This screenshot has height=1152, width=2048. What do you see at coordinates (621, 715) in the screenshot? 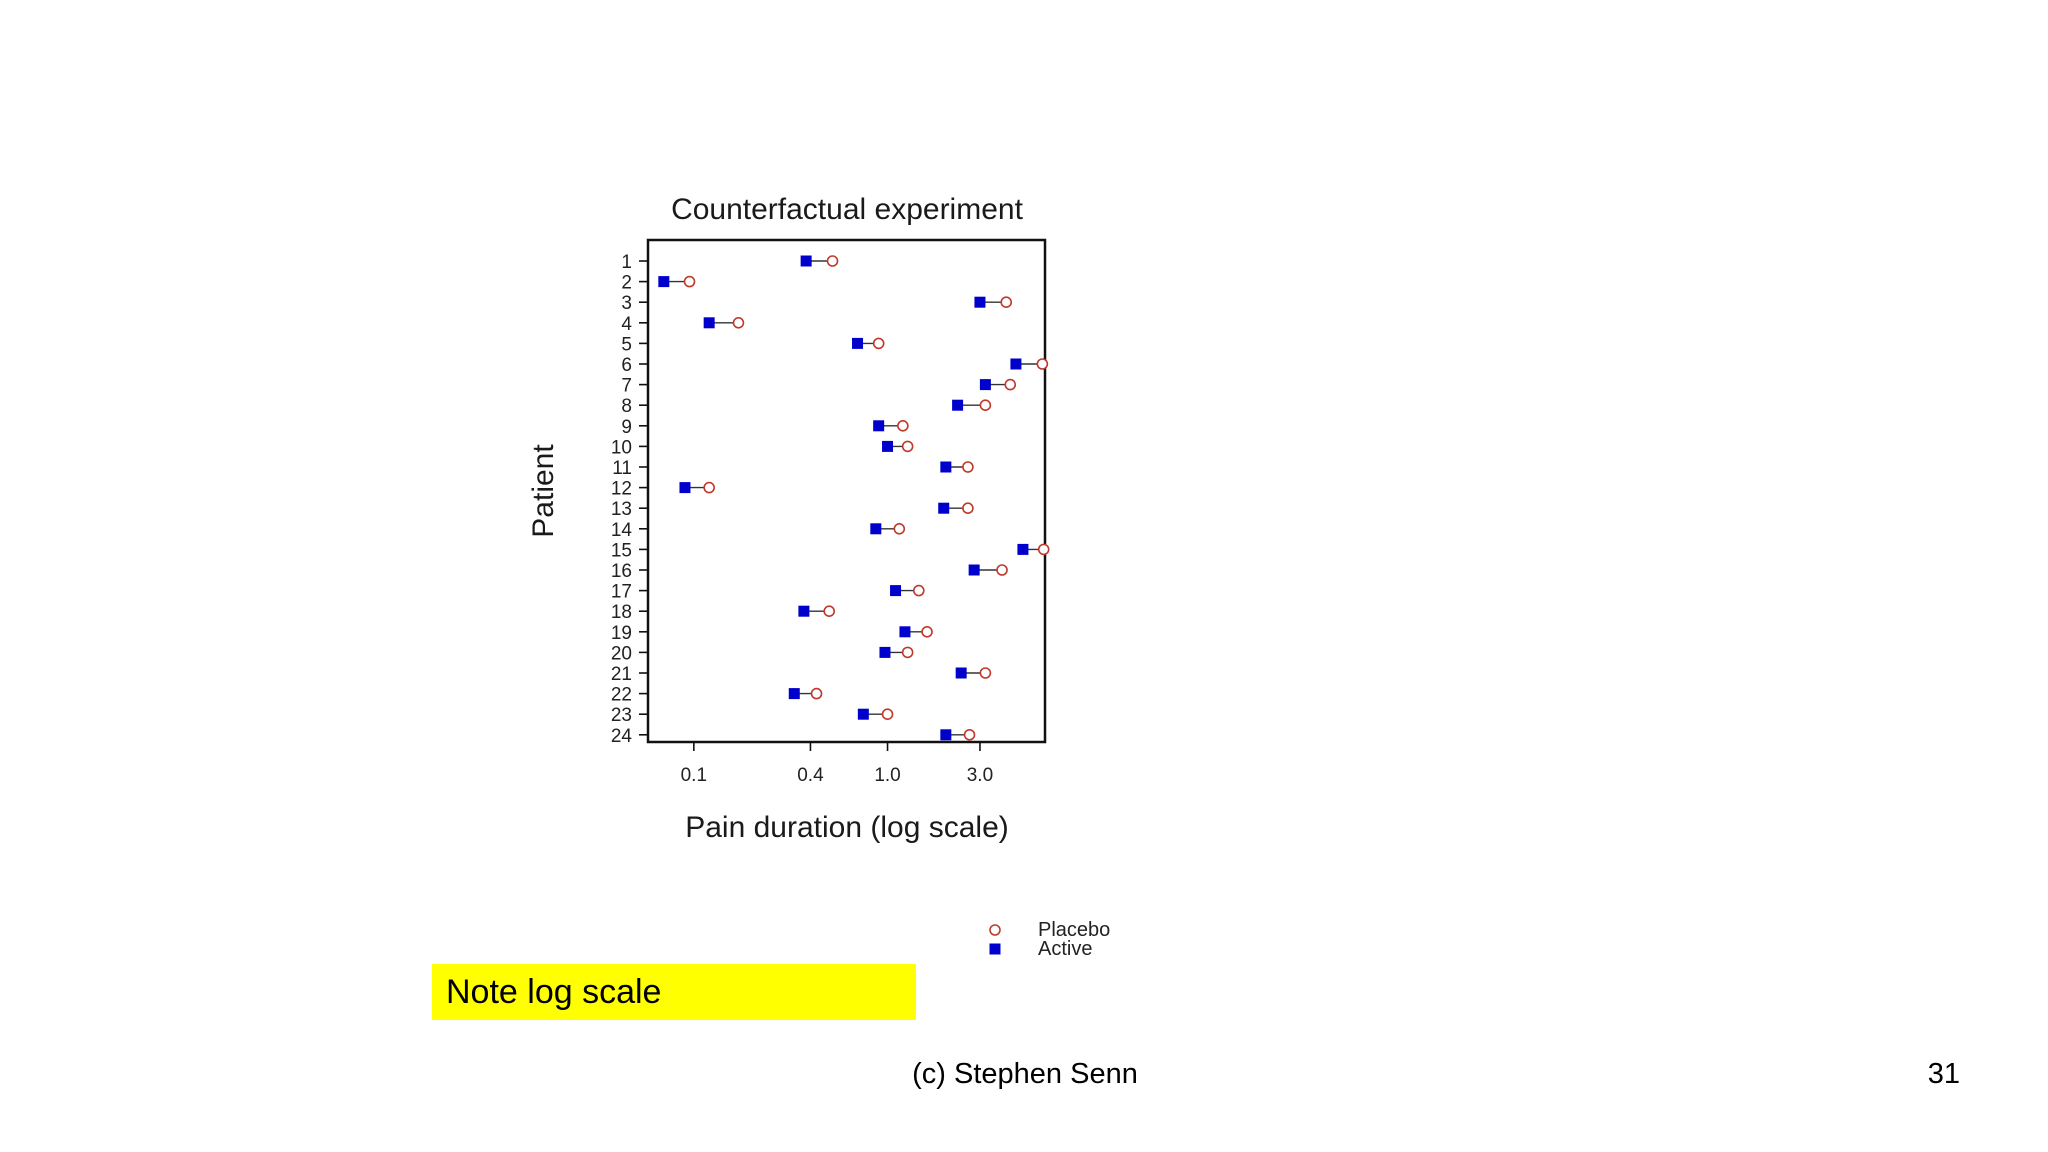
I see `y-tick-label: 23` at bounding box center [621, 715].